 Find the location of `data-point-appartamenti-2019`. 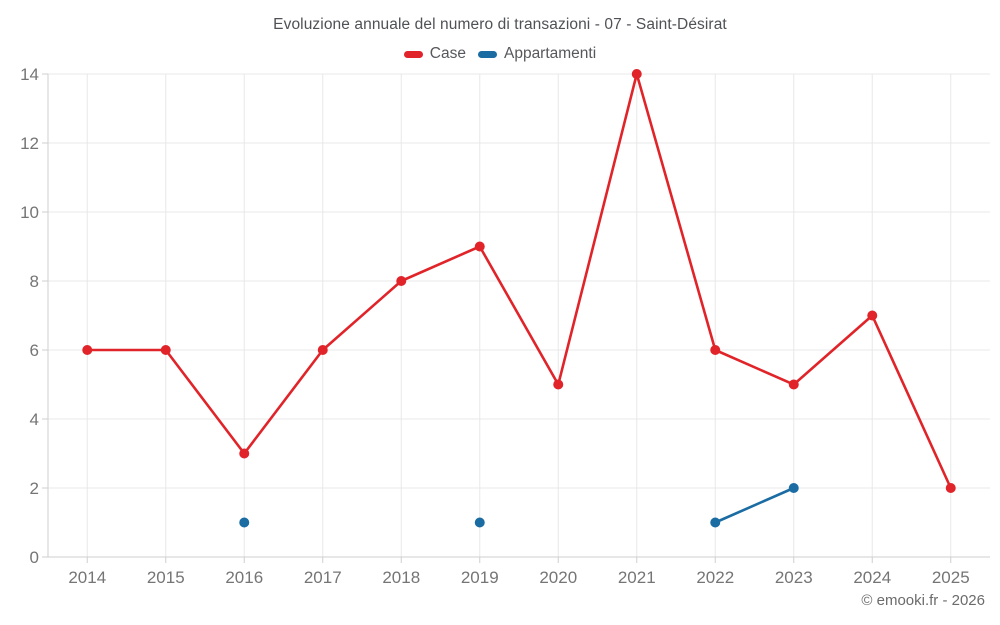

data-point-appartamenti-2019 is located at coordinates (479, 522).